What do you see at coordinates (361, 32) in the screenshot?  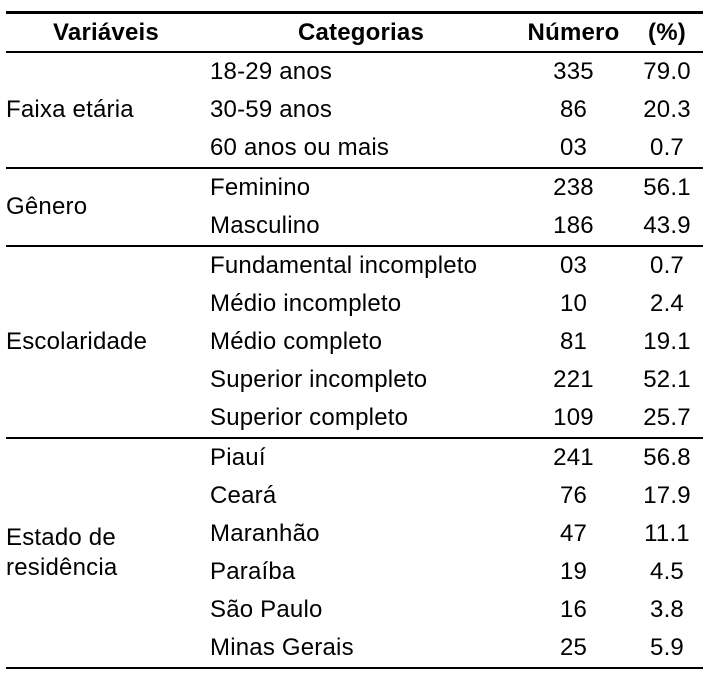 I see `column-header-categories: Categorias` at bounding box center [361, 32].